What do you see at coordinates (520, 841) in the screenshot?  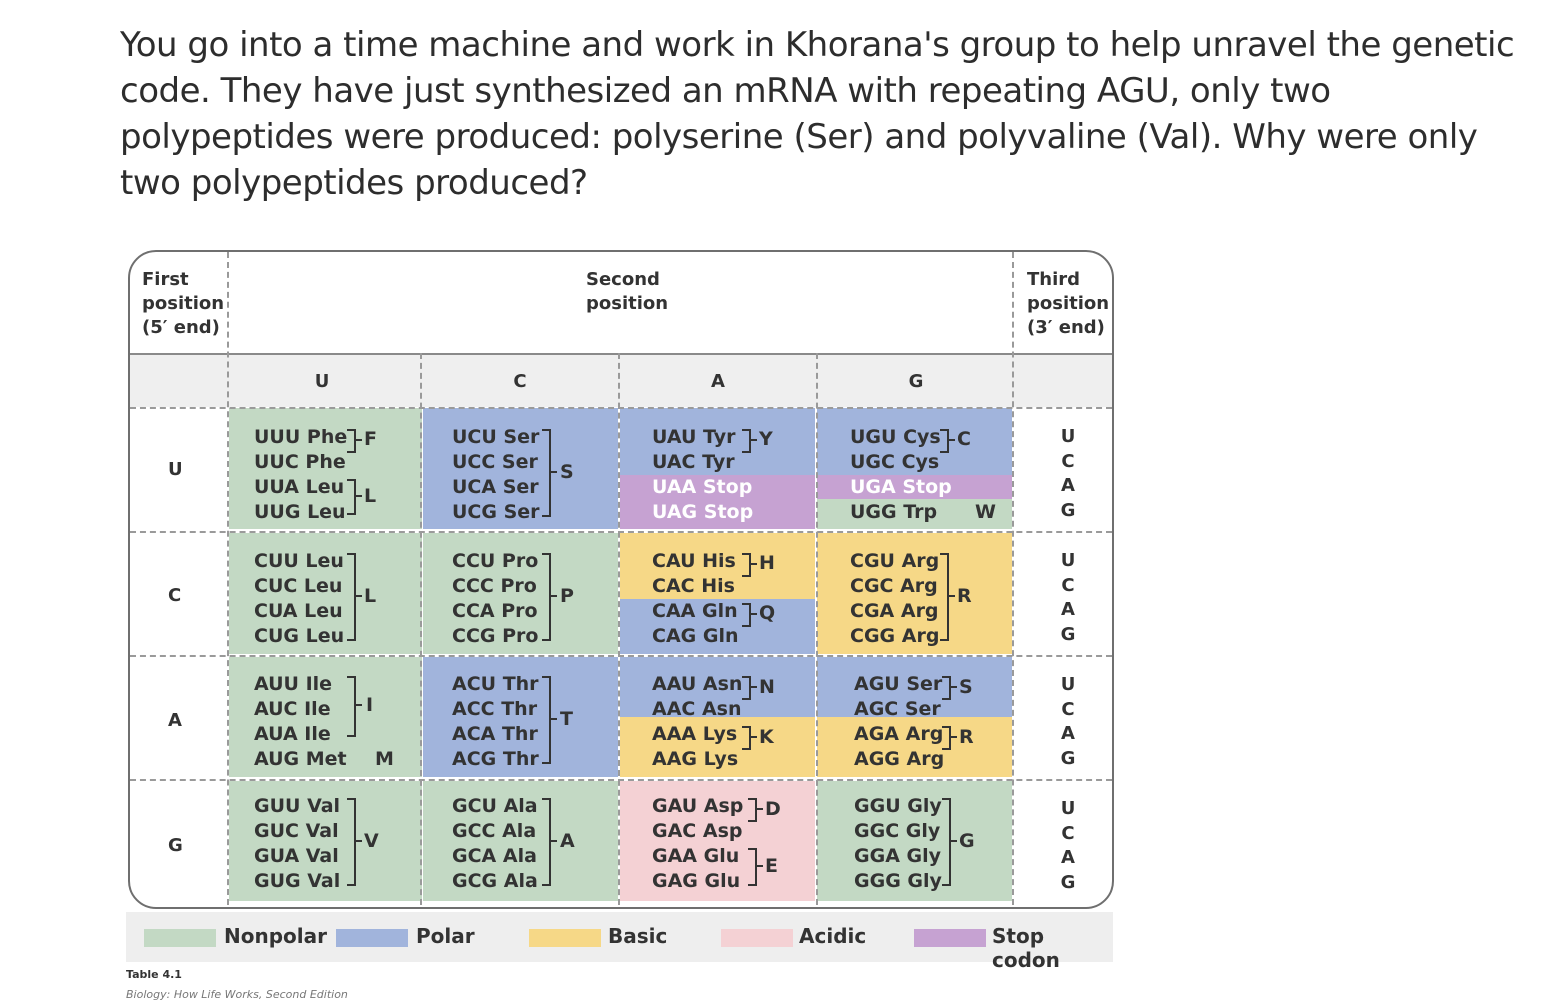 I see `block-gc` at bounding box center [520, 841].